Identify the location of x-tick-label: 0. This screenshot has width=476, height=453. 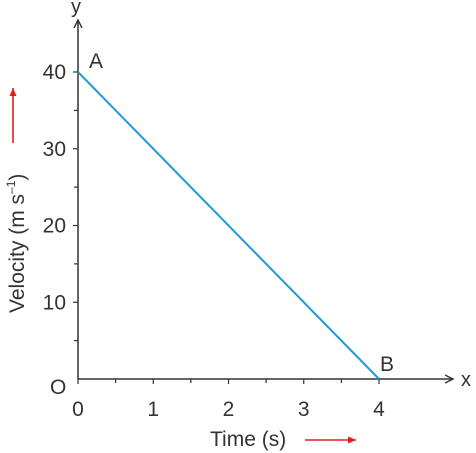
(78, 409).